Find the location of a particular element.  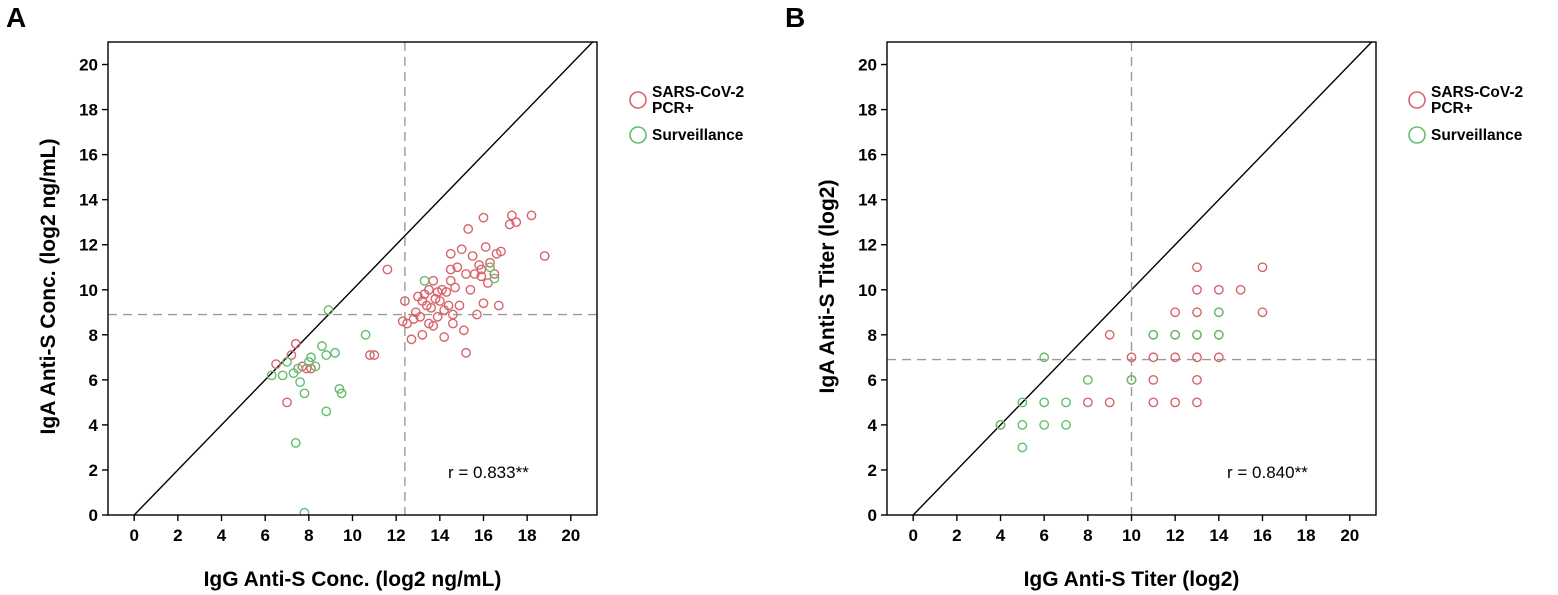

correlation-annotation: r = 0.840** is located at coordinates (1267, 472).